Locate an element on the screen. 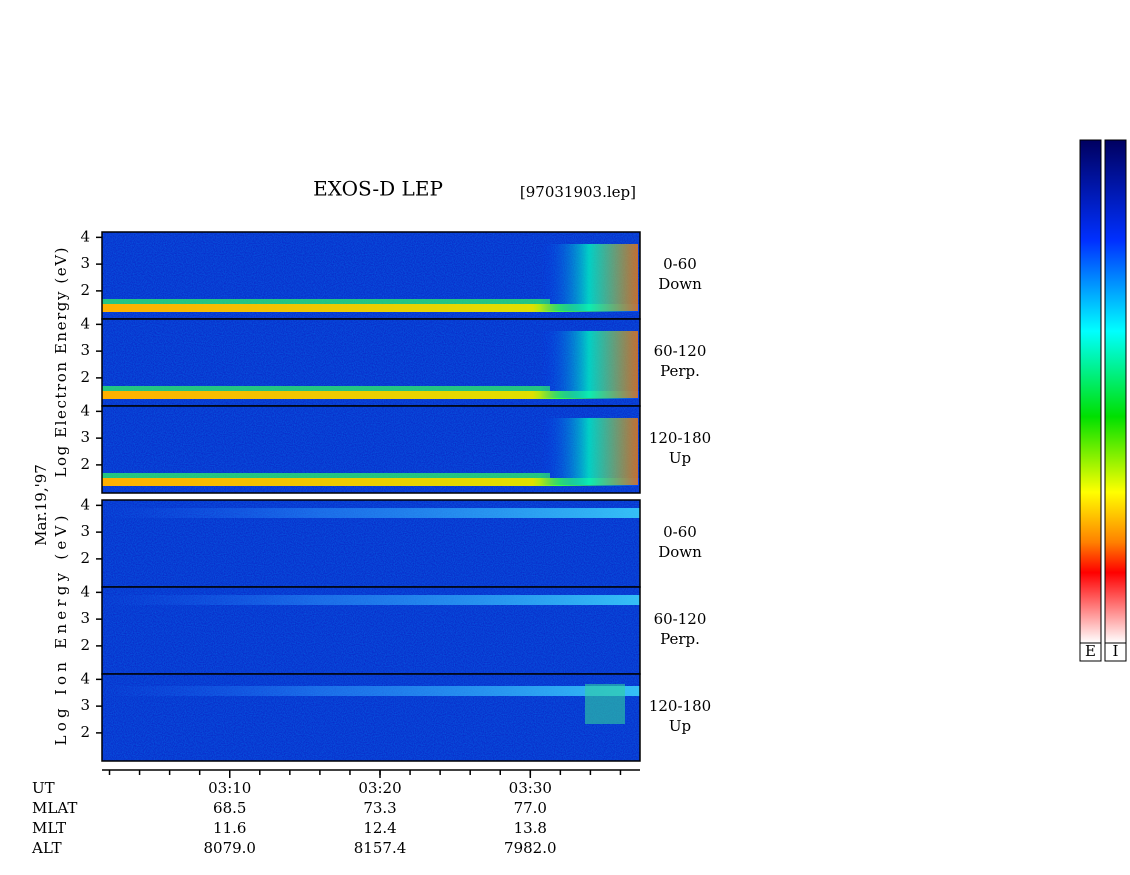  row-name: MLT is located at coordinates (49, 828).